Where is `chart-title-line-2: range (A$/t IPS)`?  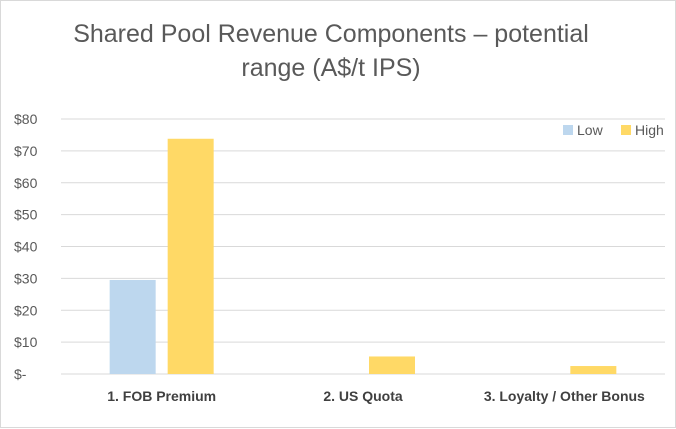
chart-title-line-2: range (A$/t IPS) is located at coordinates (331, 68).